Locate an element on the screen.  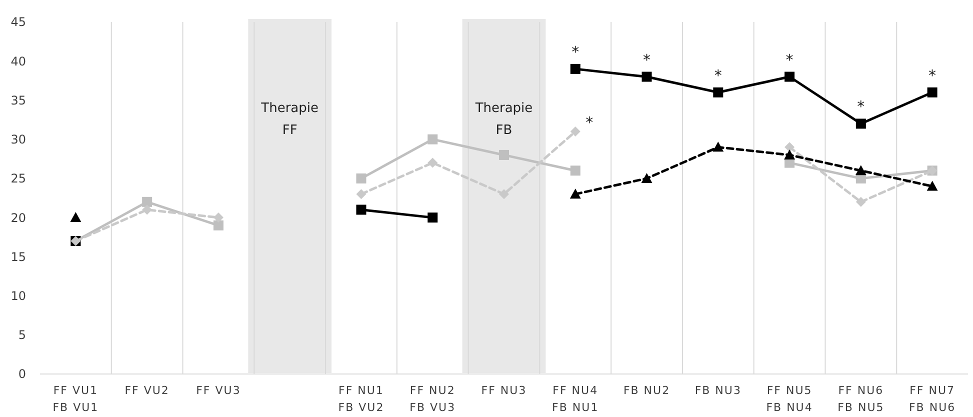
y-tick-label: 20 is located at coordinates (18, 217).